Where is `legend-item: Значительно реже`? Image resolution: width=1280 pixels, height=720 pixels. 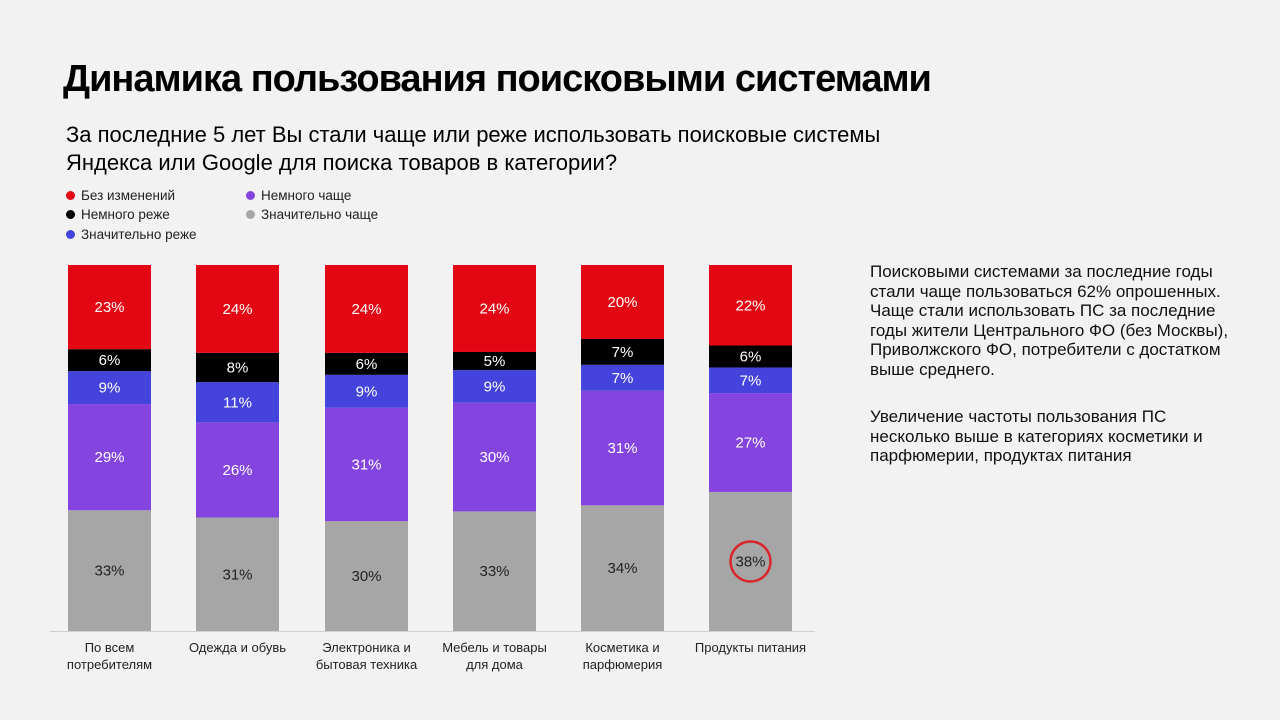 legend-item: Значительно реже is located at coordinates (131, 234).